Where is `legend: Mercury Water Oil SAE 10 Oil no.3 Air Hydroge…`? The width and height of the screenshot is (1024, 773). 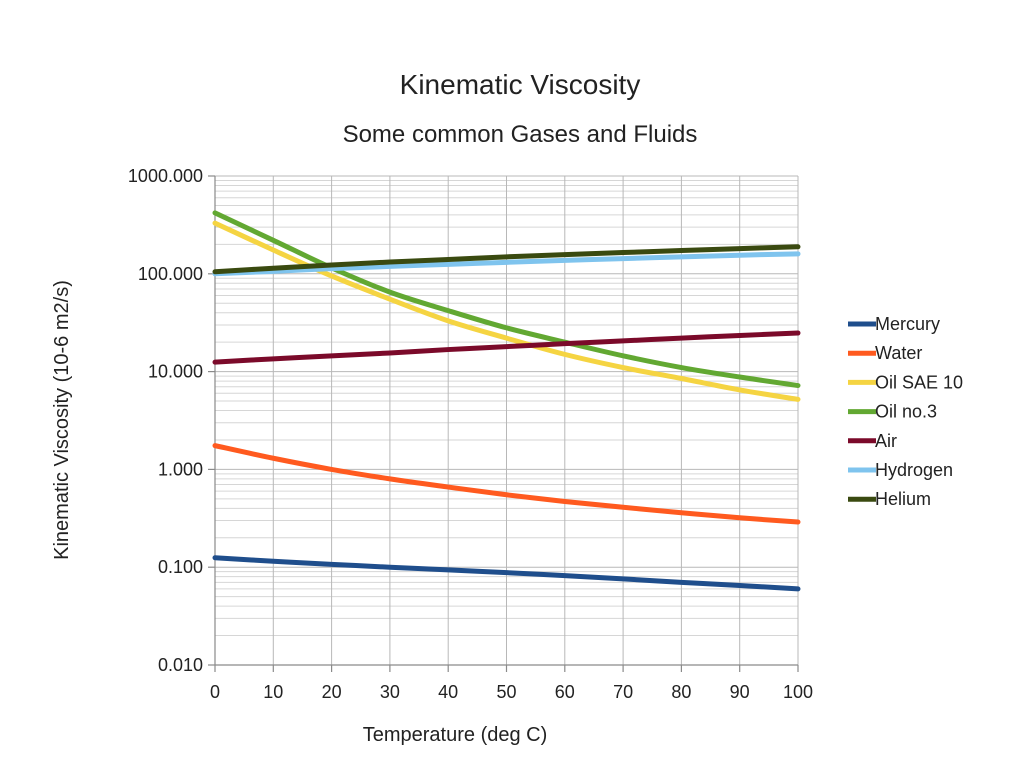 legend: Mercury Water Oil SAE 10 Oil no.3 Air Hydroge… is located at coordinates (905, 411).